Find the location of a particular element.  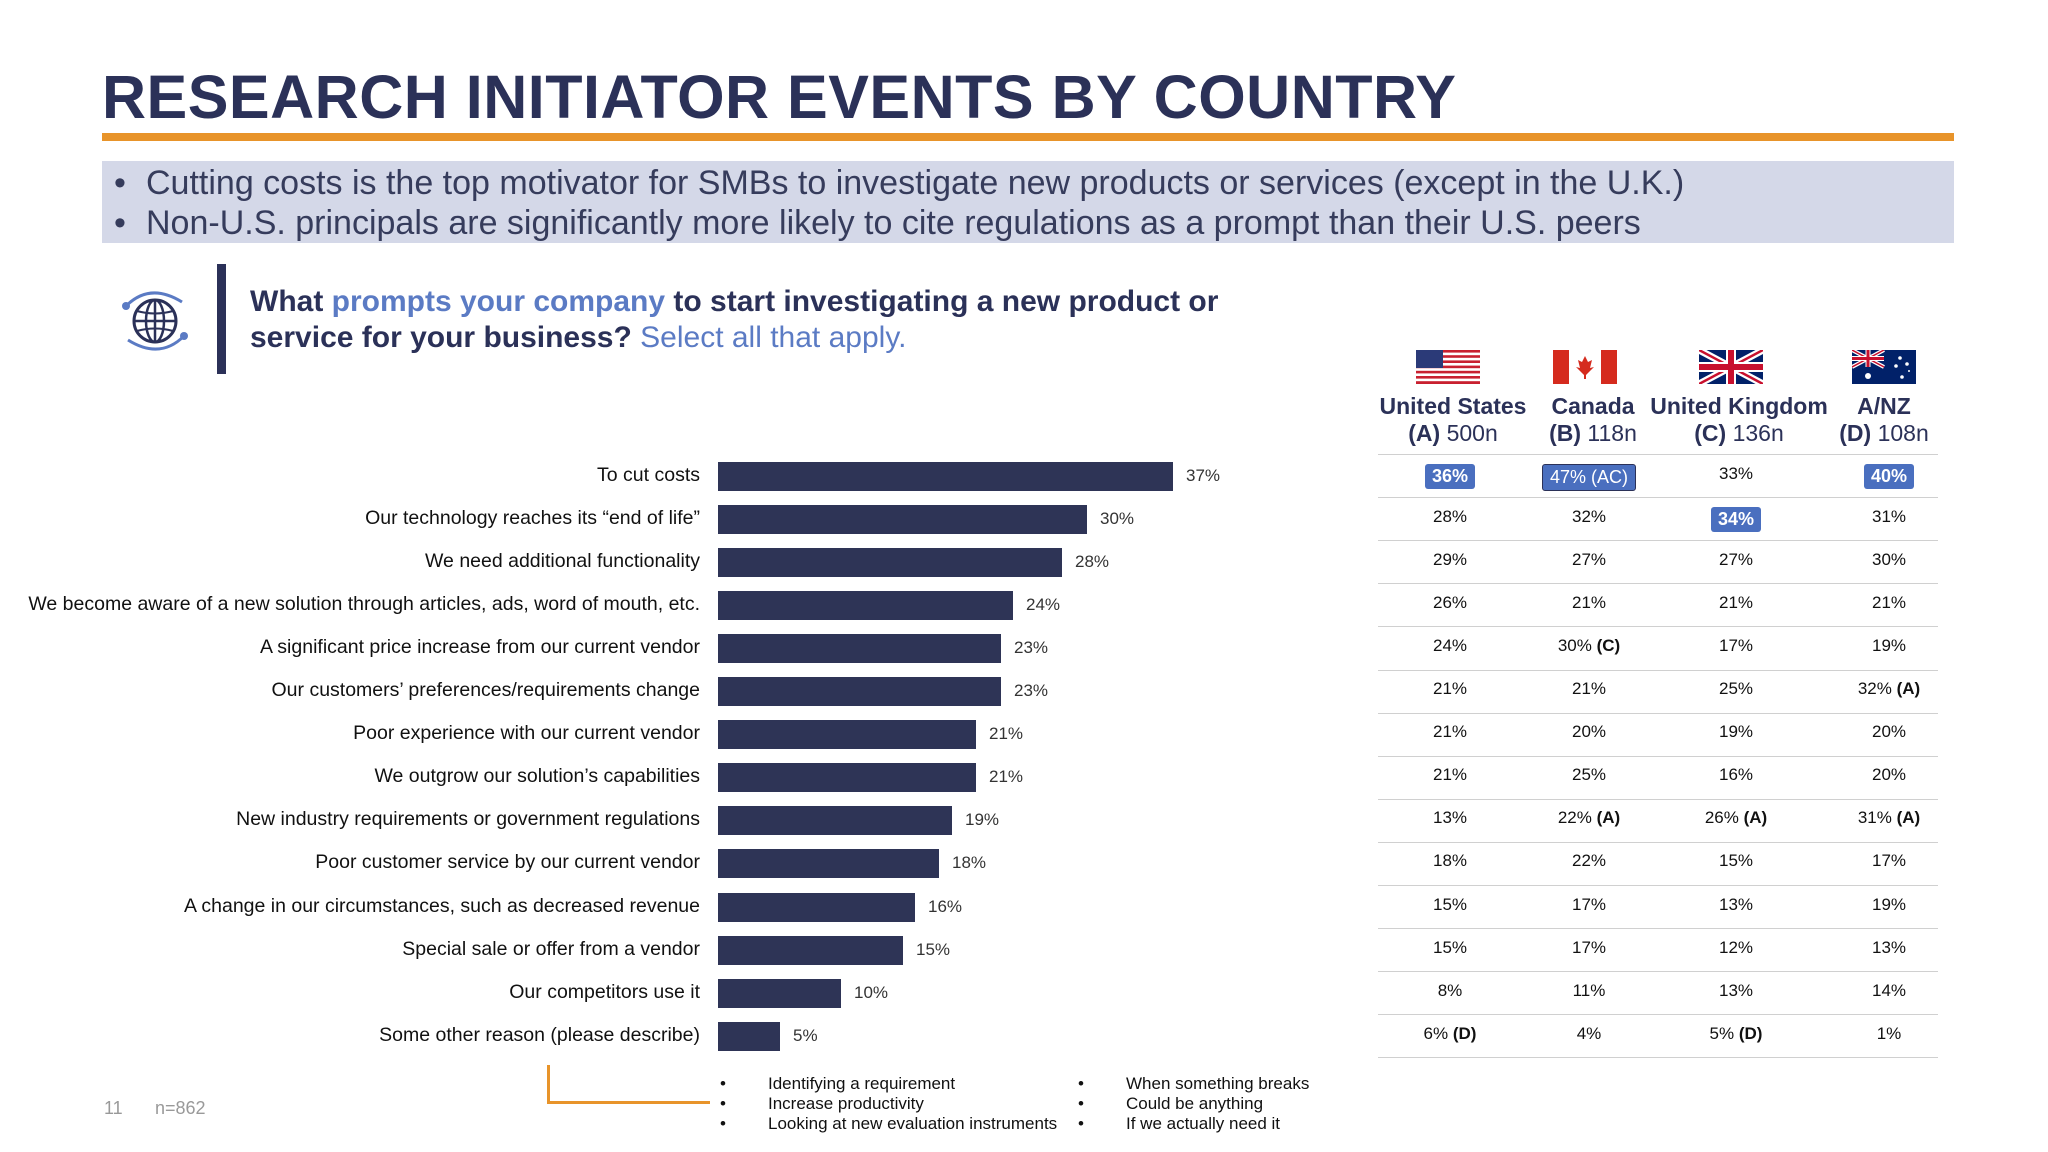

table-cell: 11% is located at coordinates (1589, 991).